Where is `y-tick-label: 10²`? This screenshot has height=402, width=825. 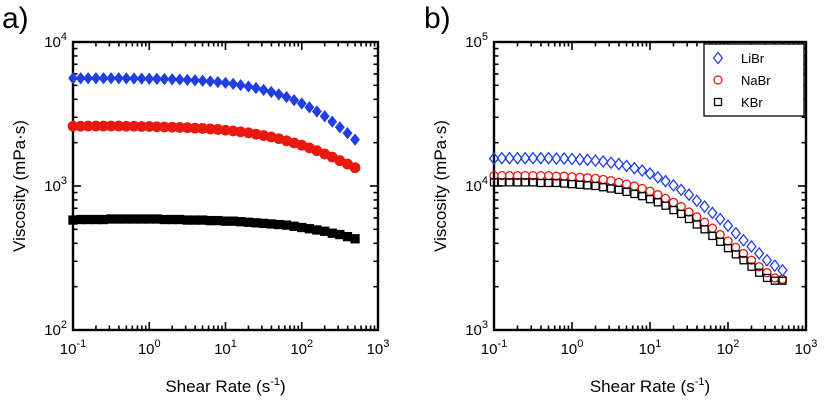 y-tick-label: 10² is located at coordinates (55, 329).